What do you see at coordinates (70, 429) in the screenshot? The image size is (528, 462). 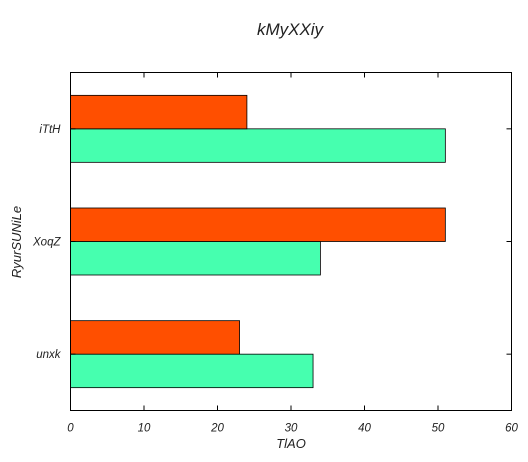 I see `x-tick-label: 0` at bounding box center [70, 429].